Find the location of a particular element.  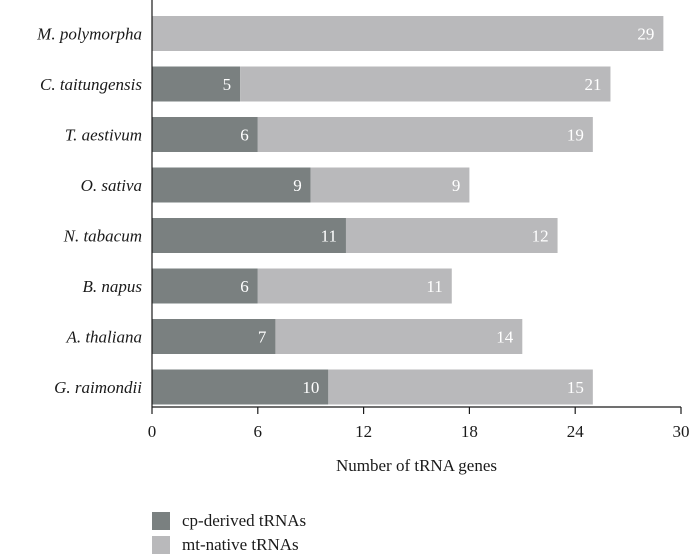

legend-label-mt-native-trnas: mt-native tRNAs is located at coordinates (240, 544).